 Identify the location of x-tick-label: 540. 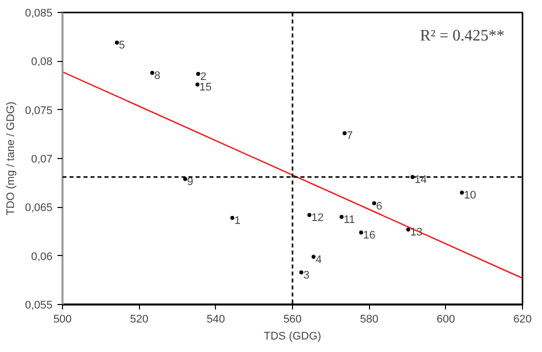
(216, 320).